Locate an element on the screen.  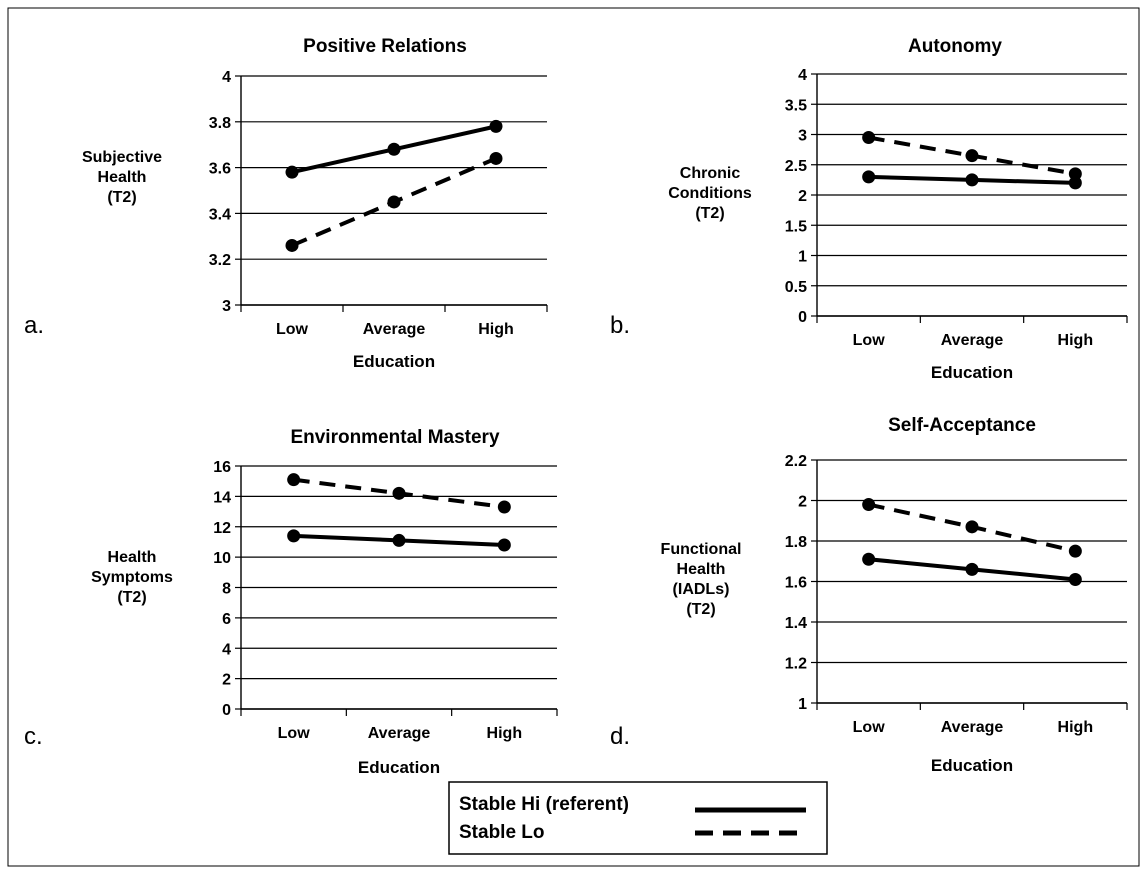
y-tick-label: 2.2 is located at coordinates (796, 461).